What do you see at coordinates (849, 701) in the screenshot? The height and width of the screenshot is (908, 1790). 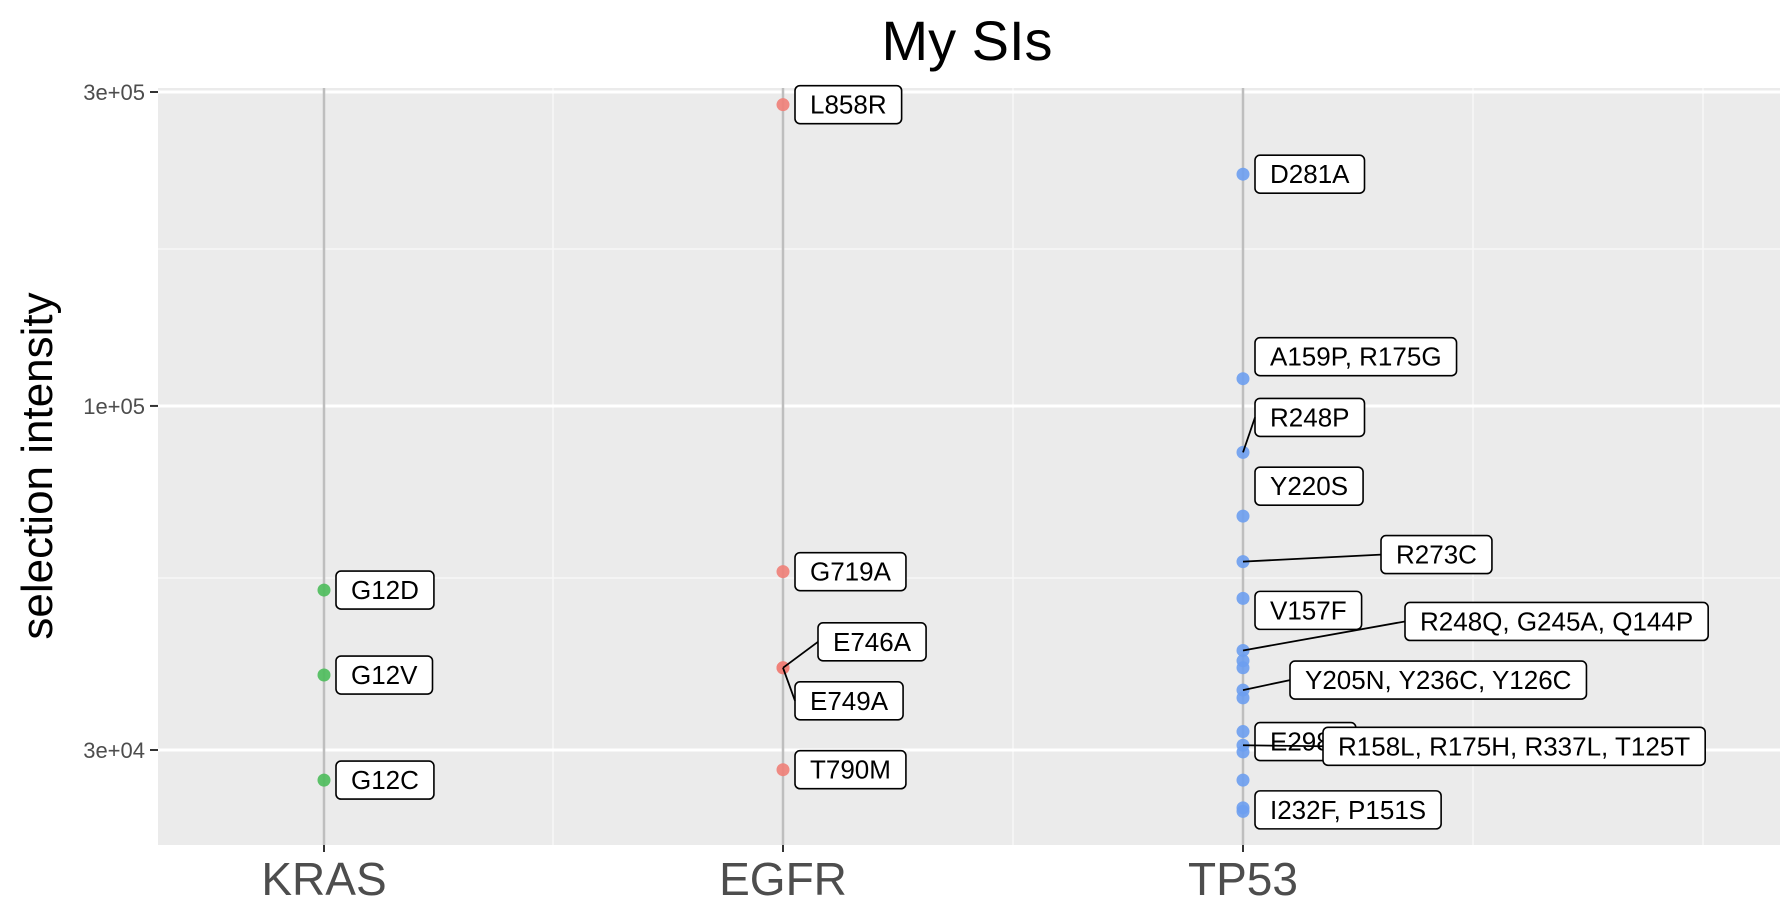 I see `point-label-text: E749A` at bounding box center [849, 701].